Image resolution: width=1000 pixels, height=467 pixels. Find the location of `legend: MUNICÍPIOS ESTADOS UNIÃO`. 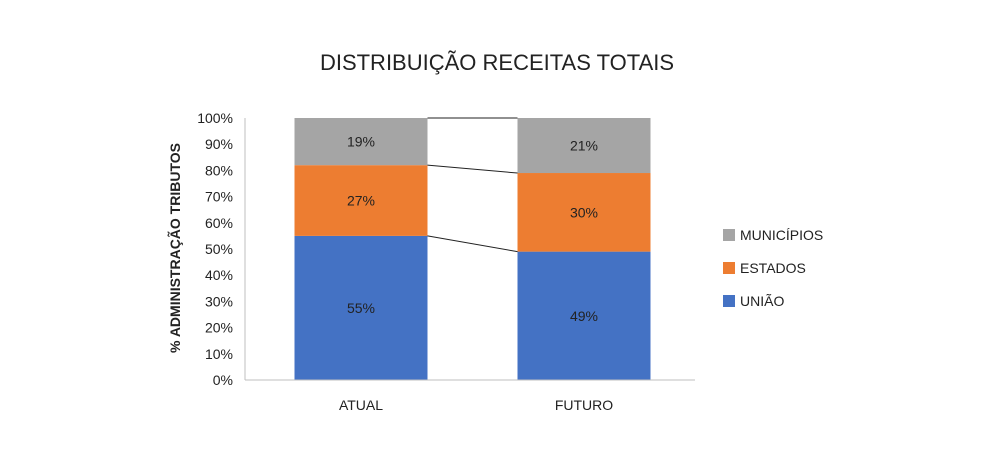

legend: MUNICÍPIOS ESTADOS UNIÃO is located at coordinates (773, 268).